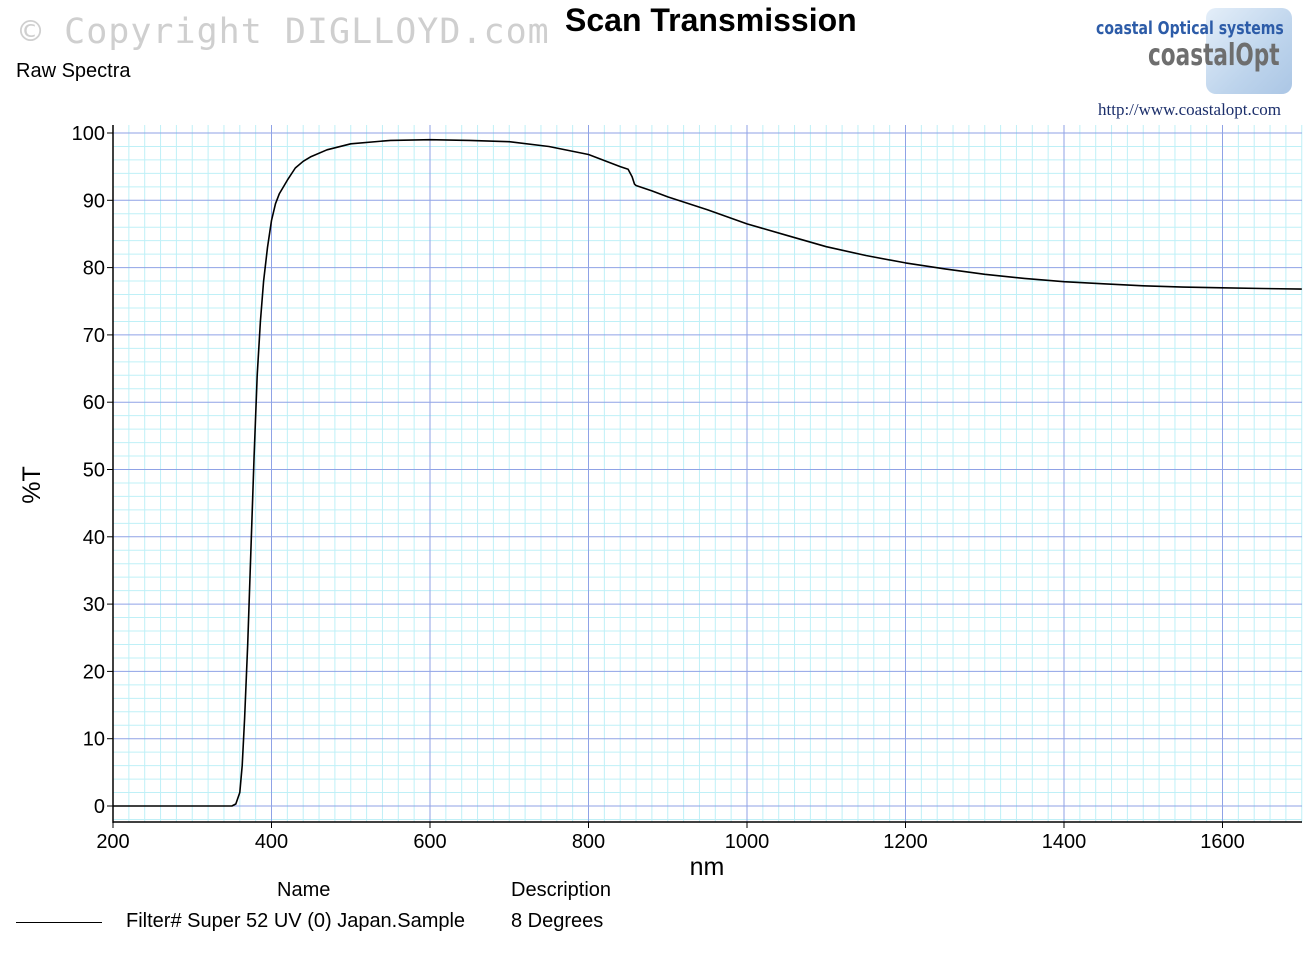  I want to click on copyright-watermark: © Copyright DIGLLOYD.com, so click(285, 32).